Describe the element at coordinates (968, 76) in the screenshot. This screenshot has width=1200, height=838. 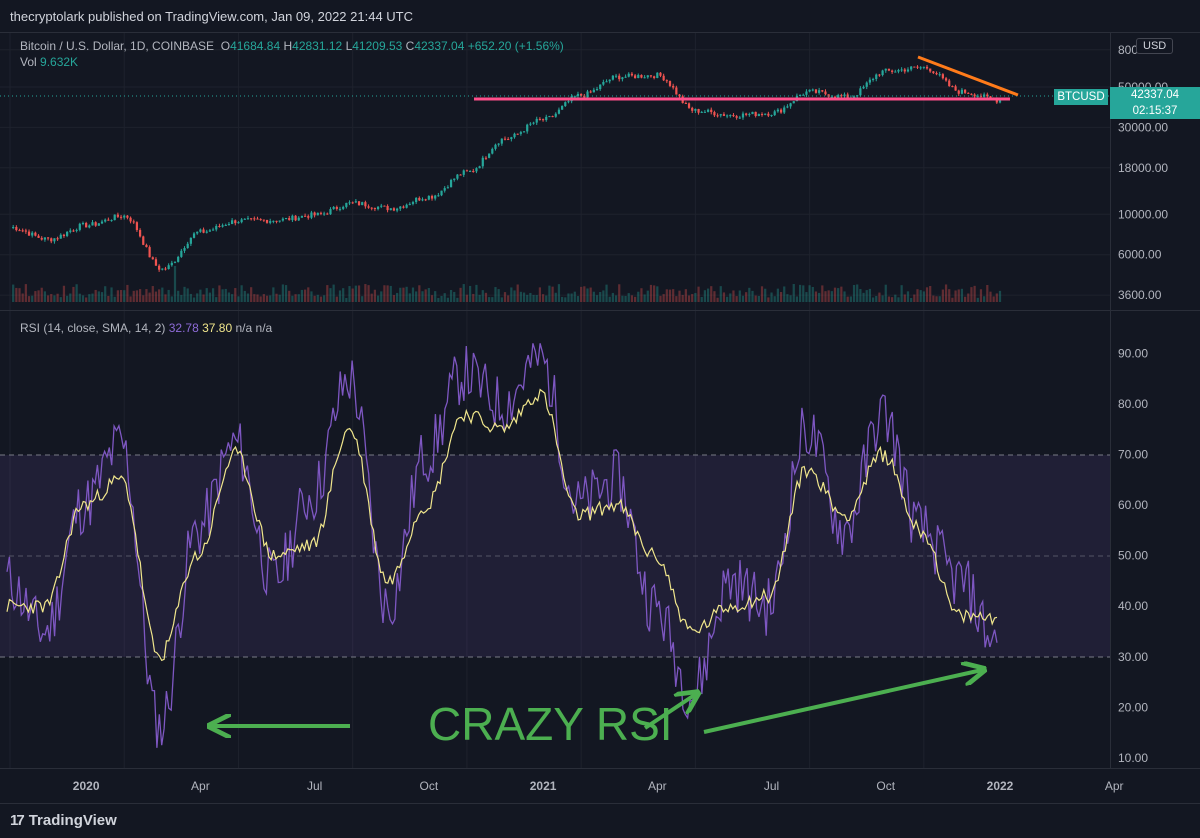
I see `downtrend-line` at that location.